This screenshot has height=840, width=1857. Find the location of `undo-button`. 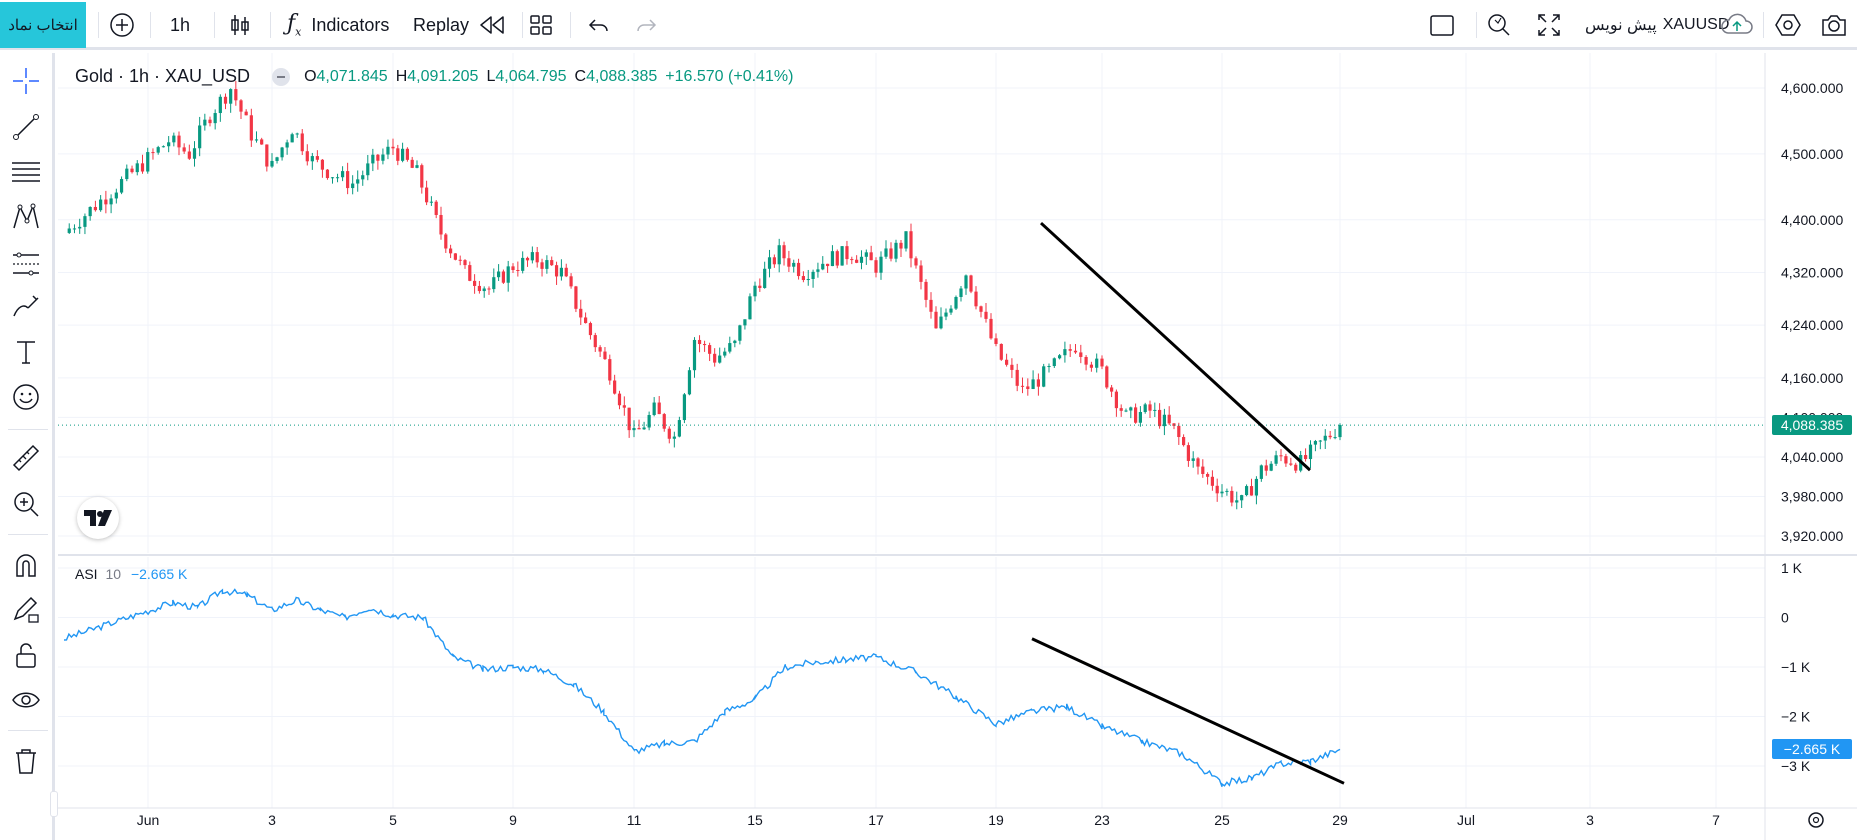

undo-button is located at coordinates (599, 25).